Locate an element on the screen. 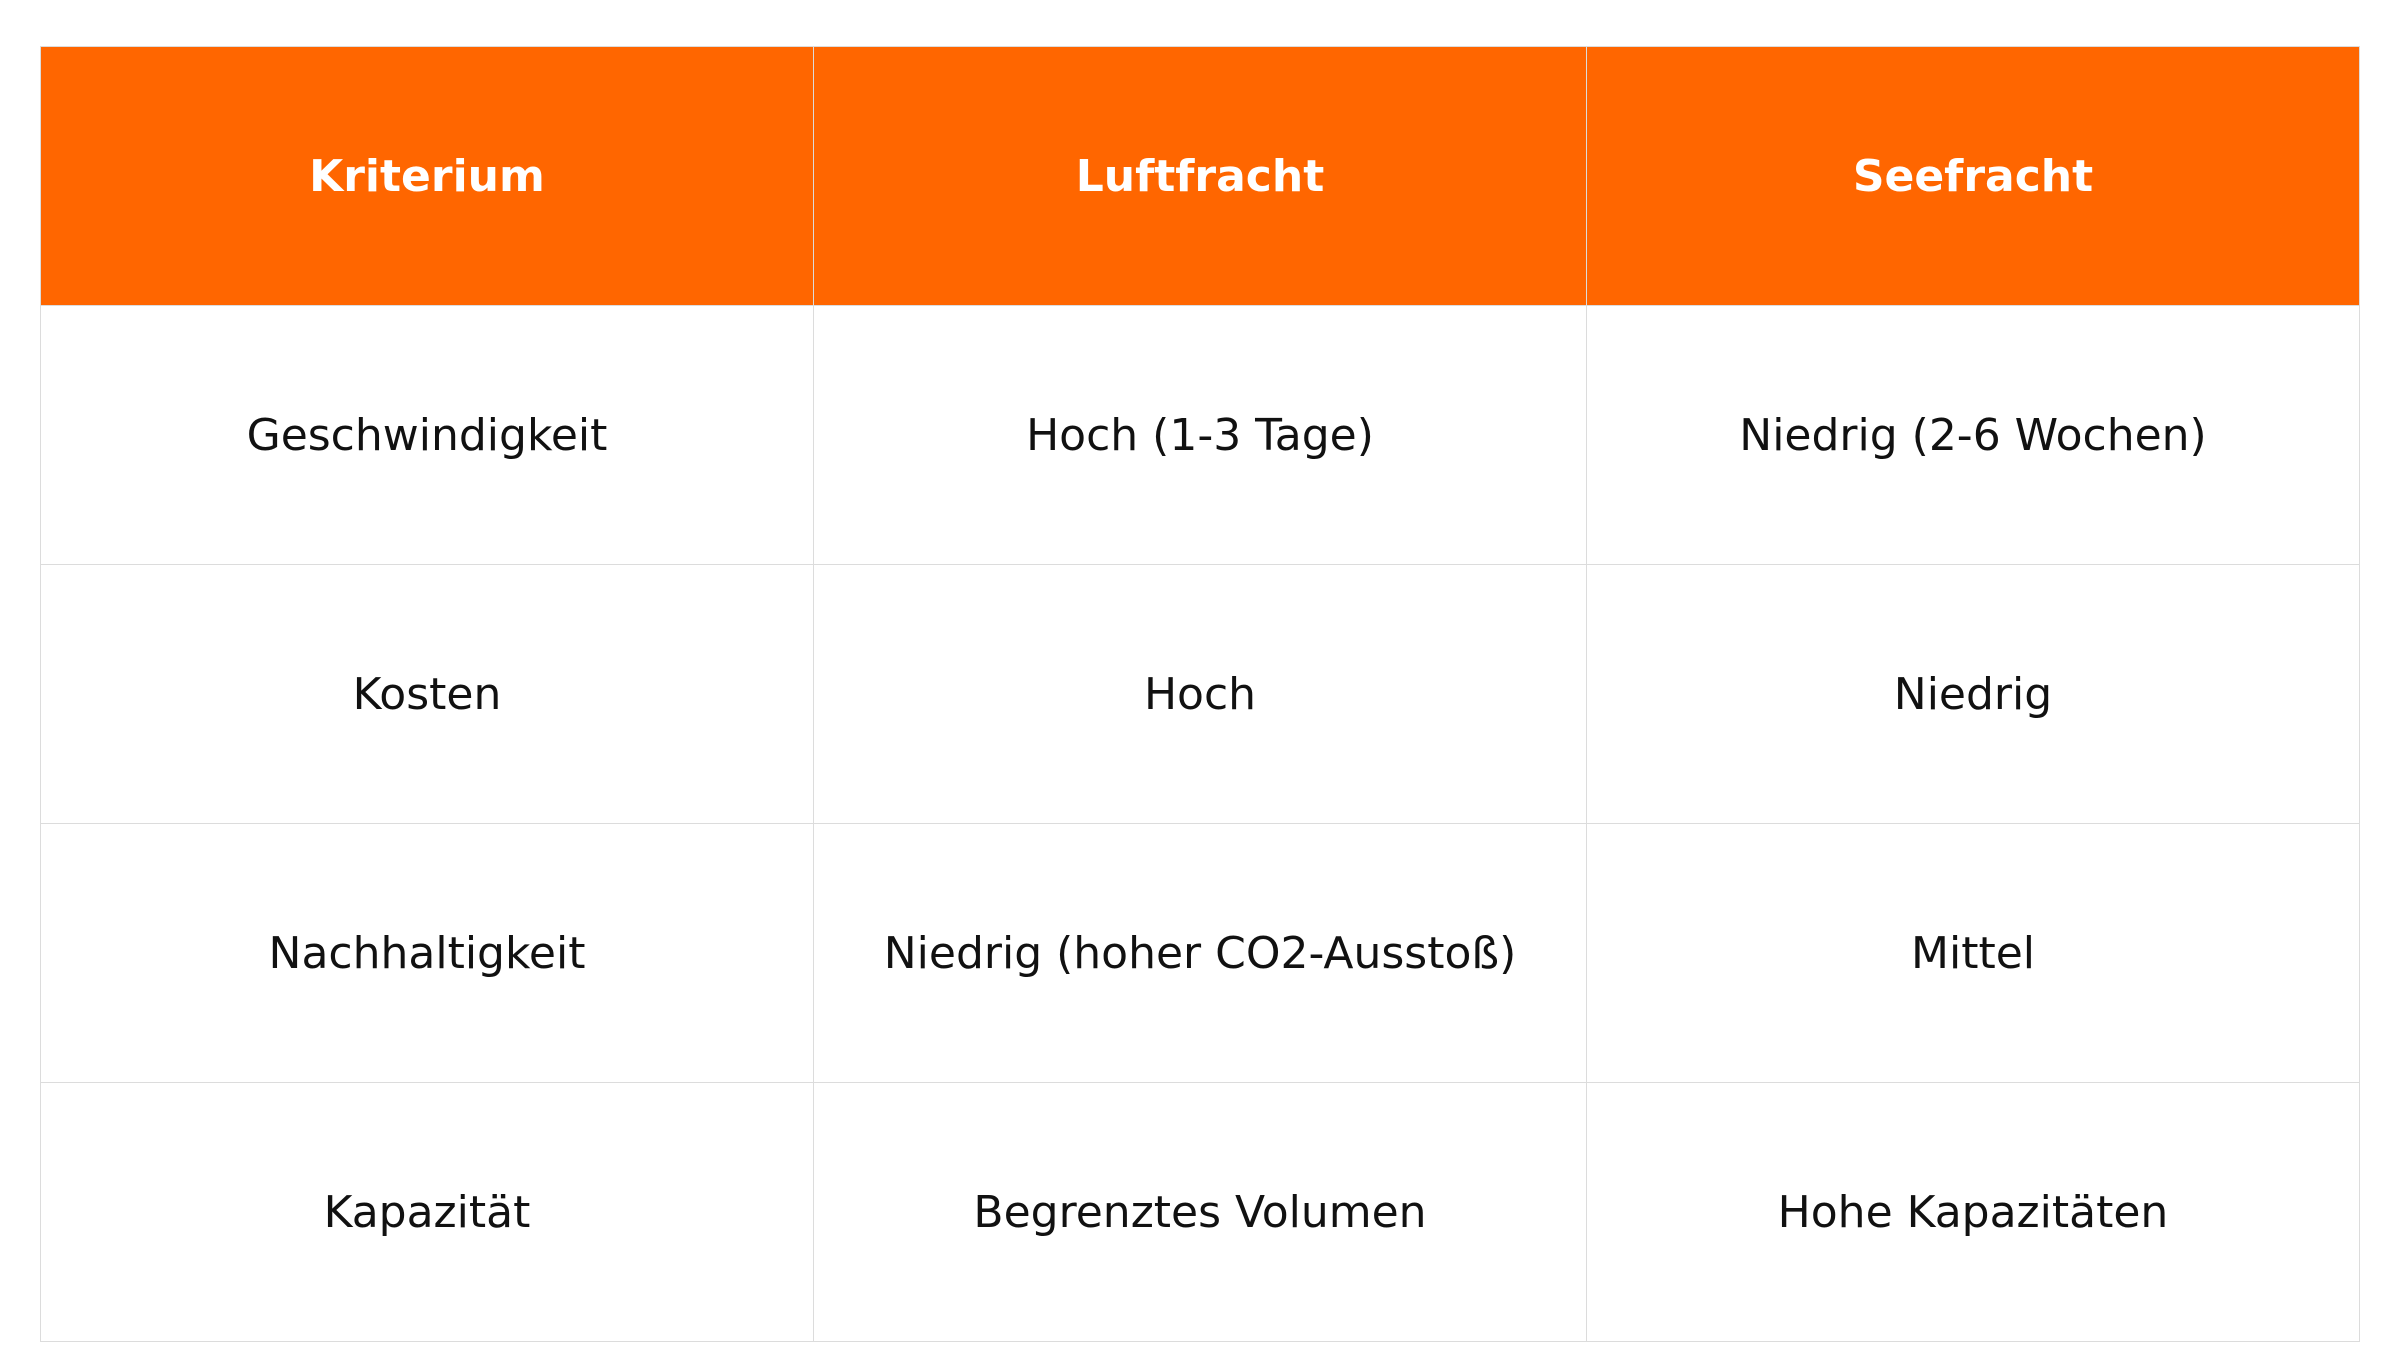 This screenshot has width=2400, height=1350. cell: Kosten is located at coordinates (427, 694).